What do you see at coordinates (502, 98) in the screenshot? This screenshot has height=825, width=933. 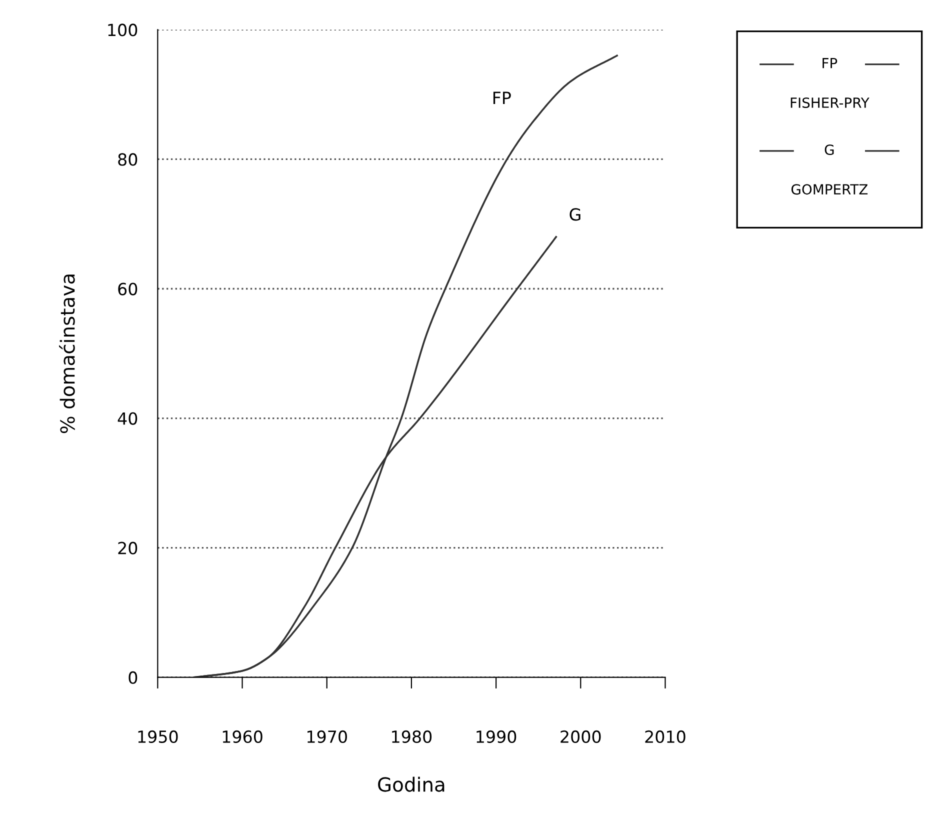 I see `text: FP` at bounding box center [502, 98].